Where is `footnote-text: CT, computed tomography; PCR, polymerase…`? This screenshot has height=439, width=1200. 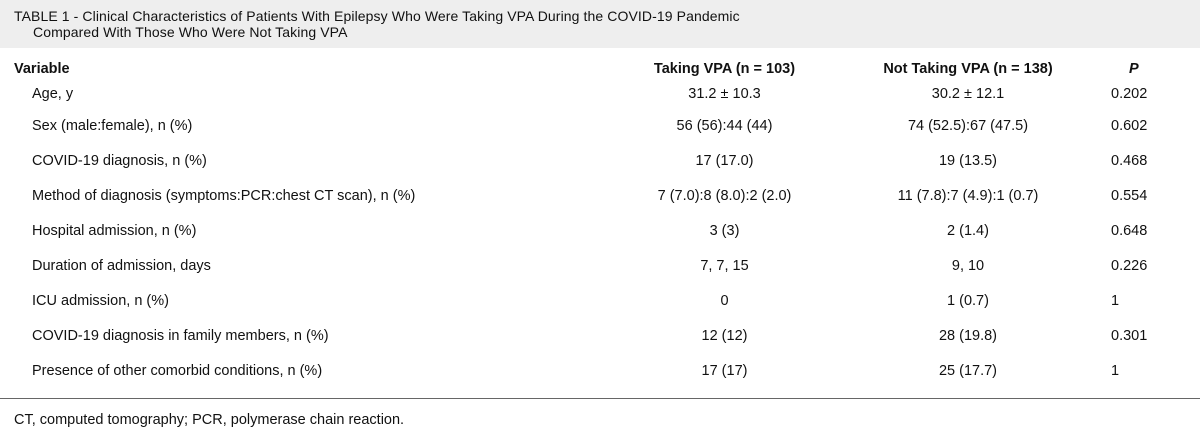 footnote-text: CT, computed tomography; PCR, polymerase… is located at coordinates (209, 420).